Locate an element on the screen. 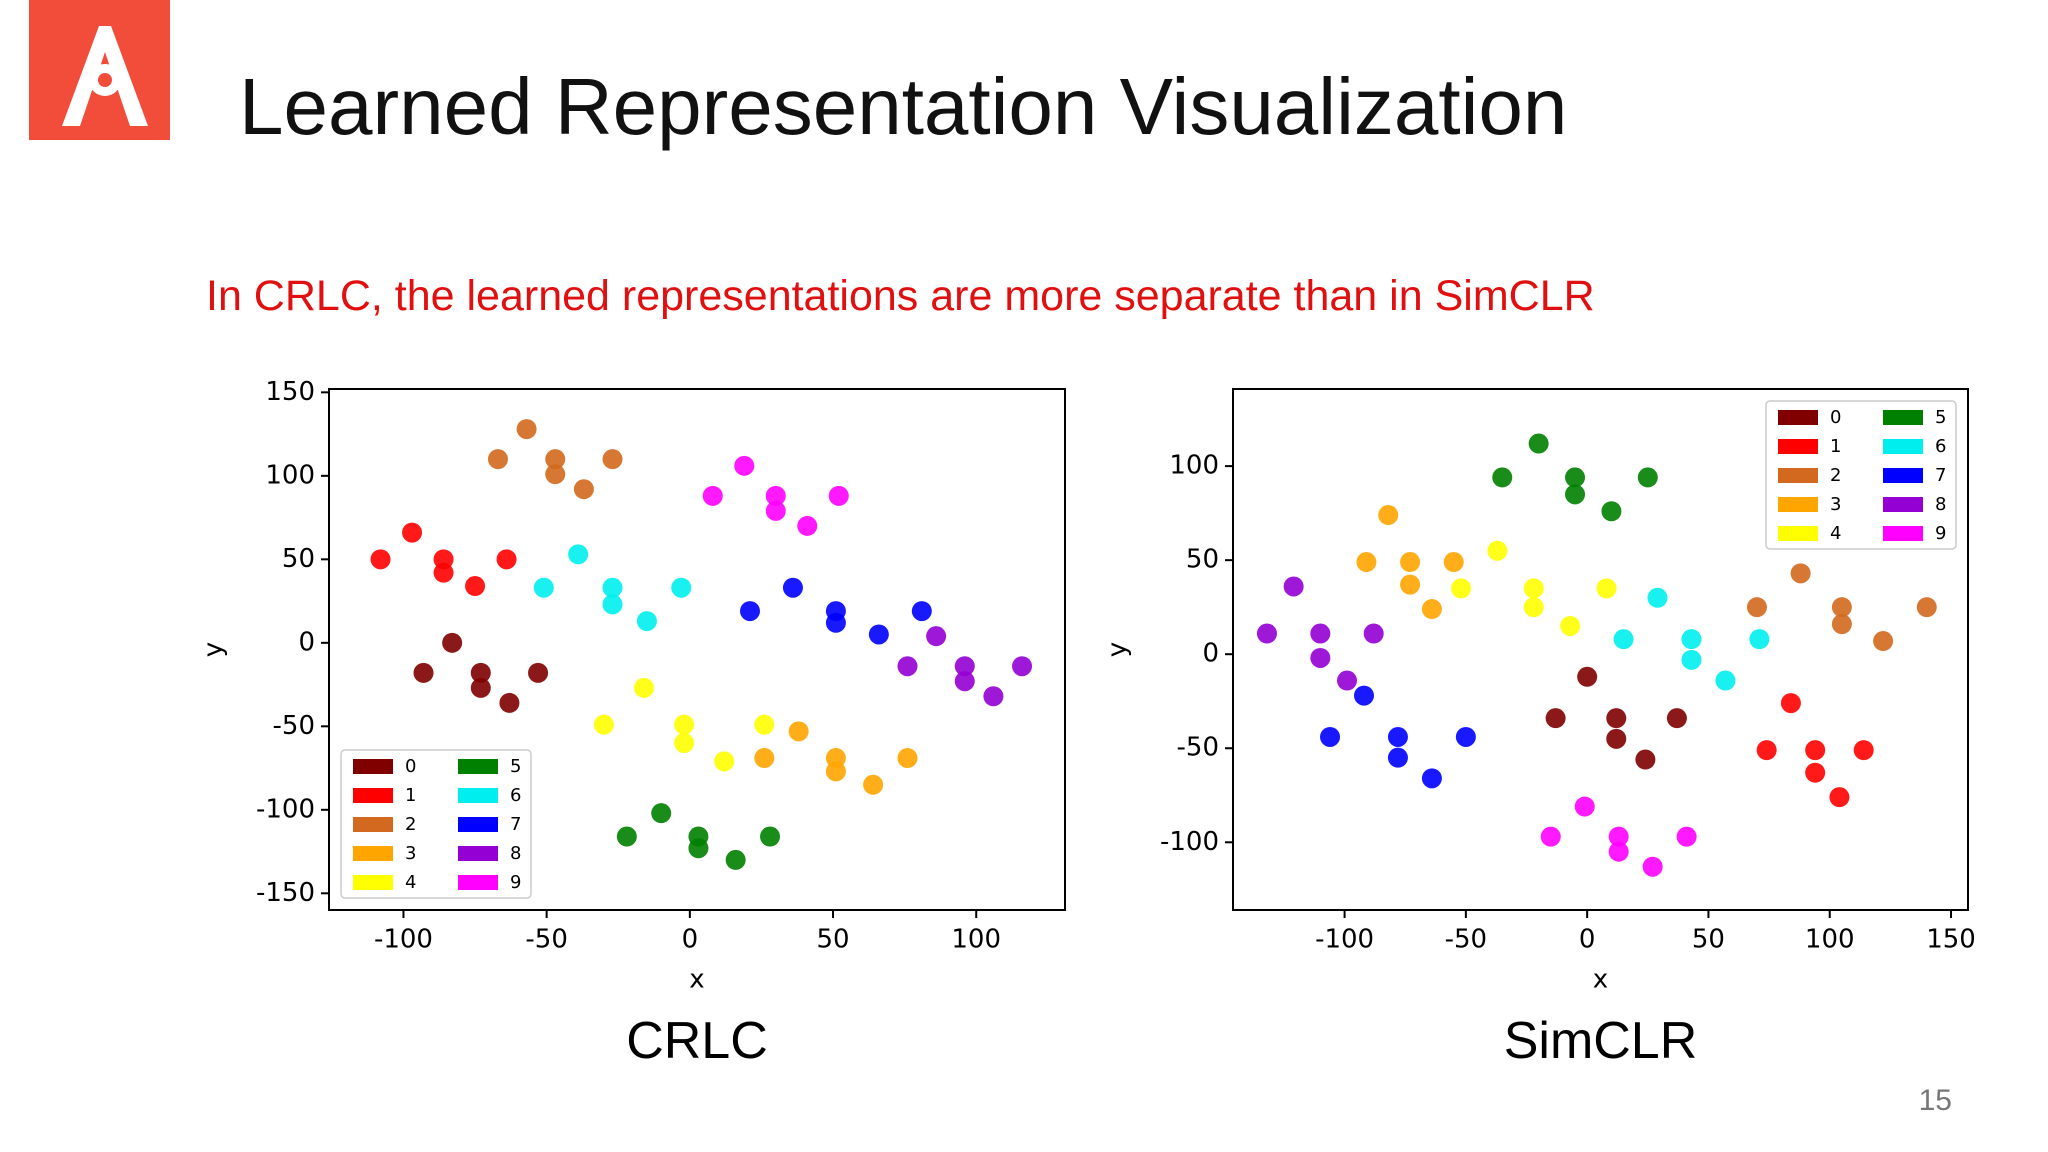  y-tick-label: 0 is located at coordinates (1210, 654).